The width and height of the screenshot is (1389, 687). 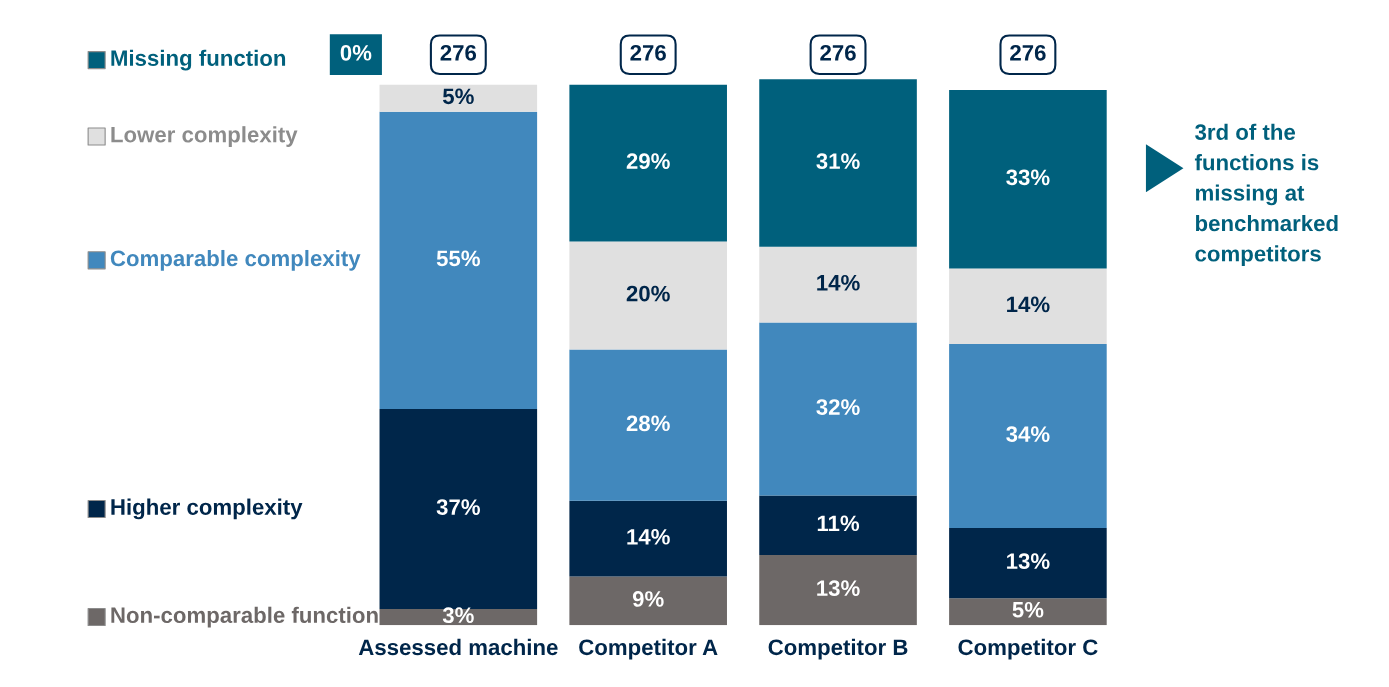 What do you see at coordinates (244, 617) in the screenshot?
I see `legend-label: Non-comparable function` at bounding box center [244, 617].